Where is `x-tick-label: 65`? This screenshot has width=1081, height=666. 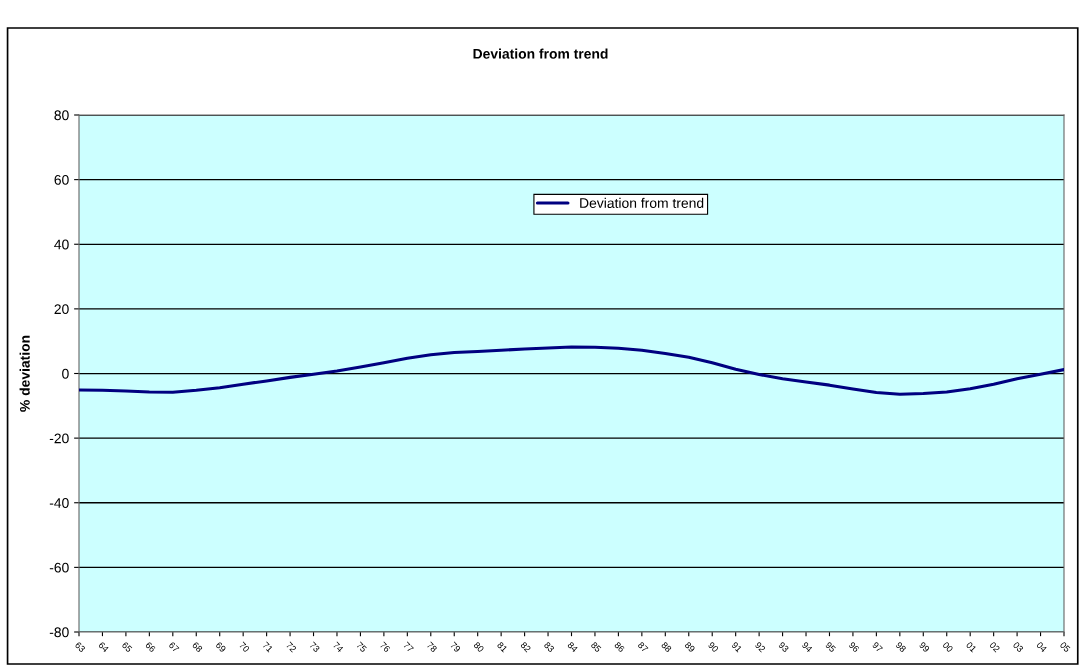
x-tick-label: 65 is located at coordinates (127, 647).